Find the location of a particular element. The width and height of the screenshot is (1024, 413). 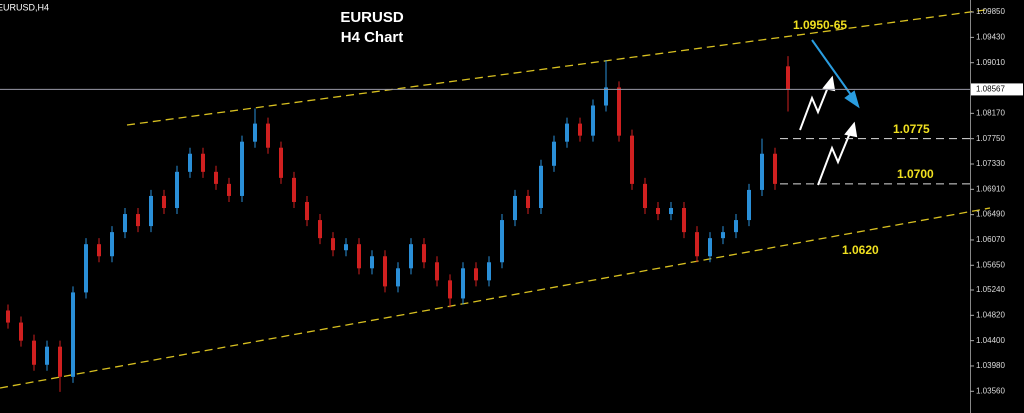

y-tick-label: 1.03980 is located at coordinates (990, 365).